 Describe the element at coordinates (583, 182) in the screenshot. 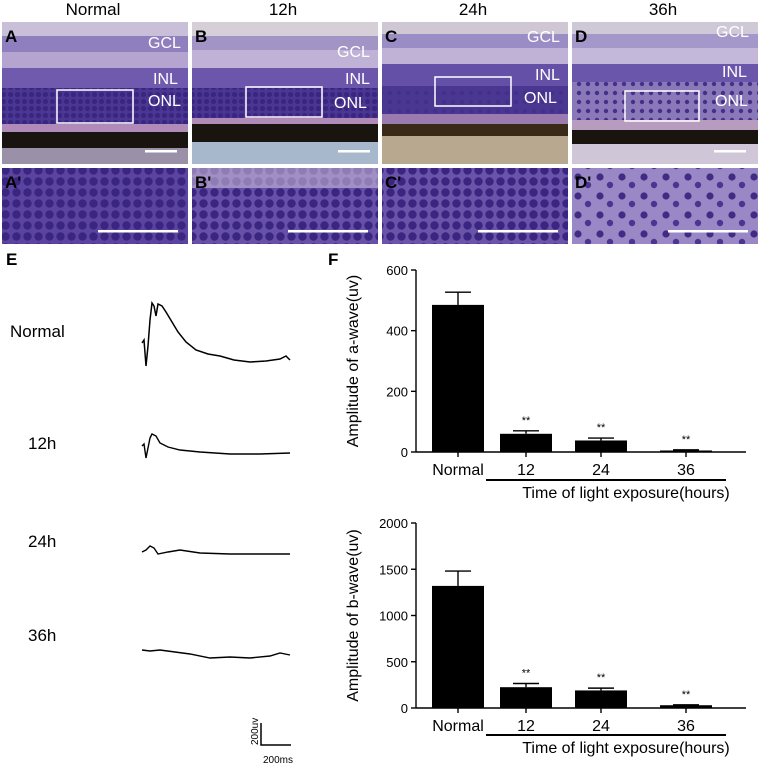

I see `panel-letter-d-prime: D'` at that location.